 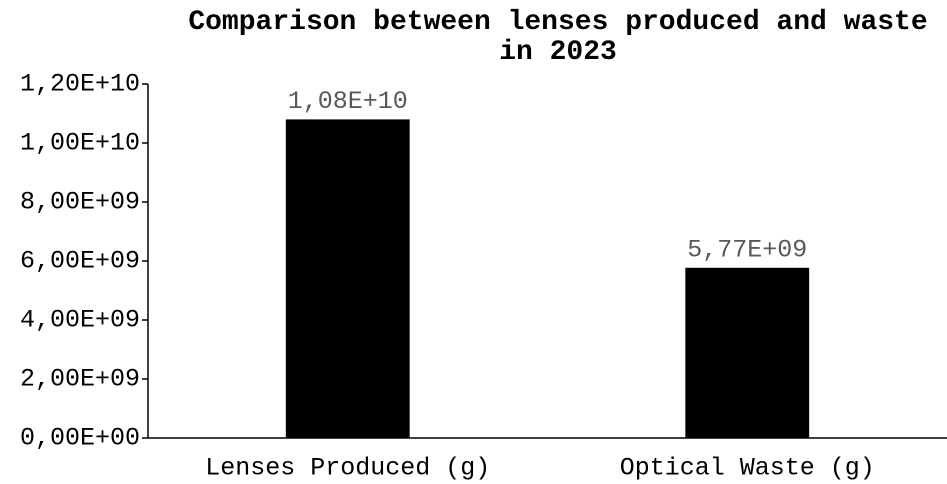 I want to click on x-tick-label: Optical Waste (g), so click(x=747, y=468).